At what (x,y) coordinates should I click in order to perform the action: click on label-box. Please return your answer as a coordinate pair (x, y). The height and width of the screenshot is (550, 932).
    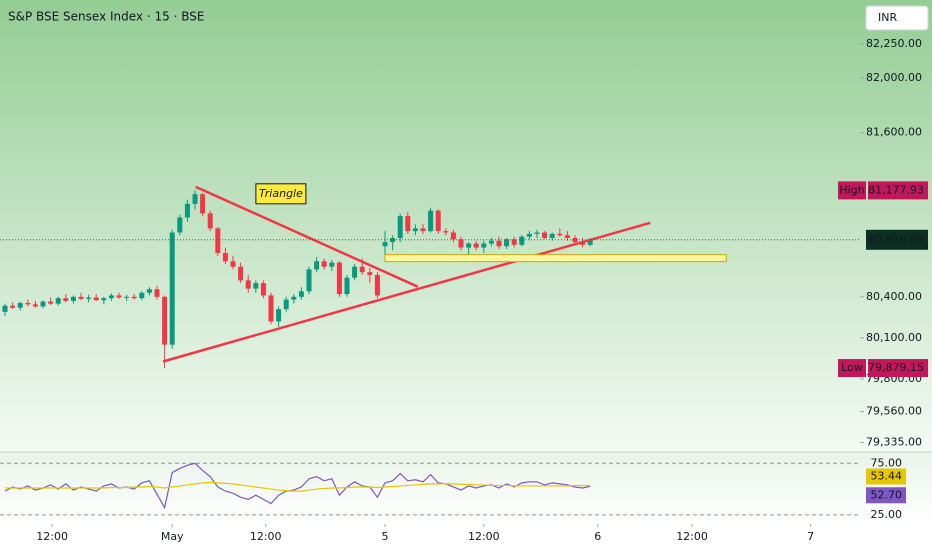
    Looking at the image, I should click on (281, 194).